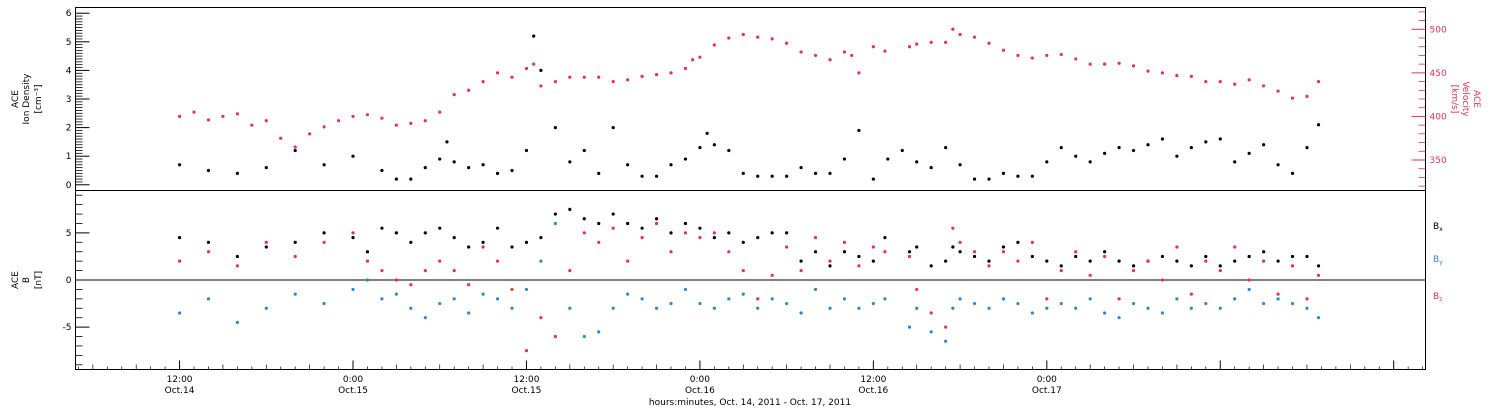 The width and height of the screenshot is (1500, 410). Describe the element at coordinates (16, 99) in the screenshot. I see `density-axis-label-line1: ACE` at that location.